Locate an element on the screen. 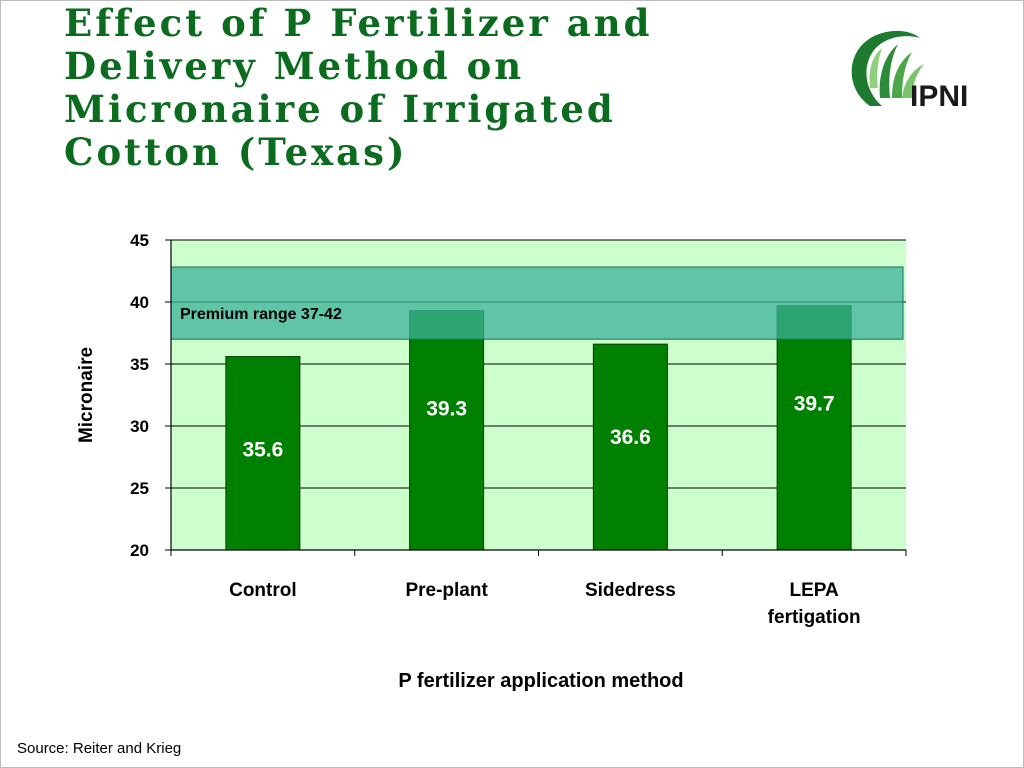  title-line-3: Micronaire of Irrigated is located at coordinates (340, 109).